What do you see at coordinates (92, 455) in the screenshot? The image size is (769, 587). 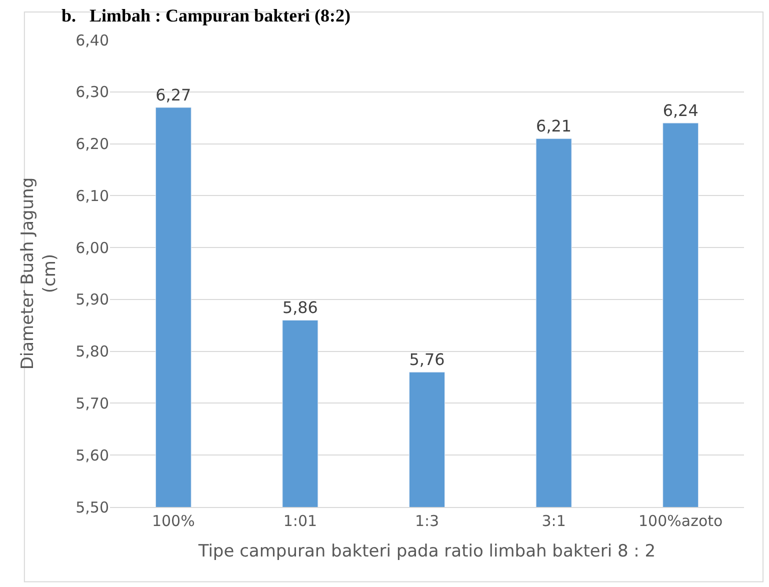 I see `y-tick-label: 5,60` at bounding box center [92, 455].